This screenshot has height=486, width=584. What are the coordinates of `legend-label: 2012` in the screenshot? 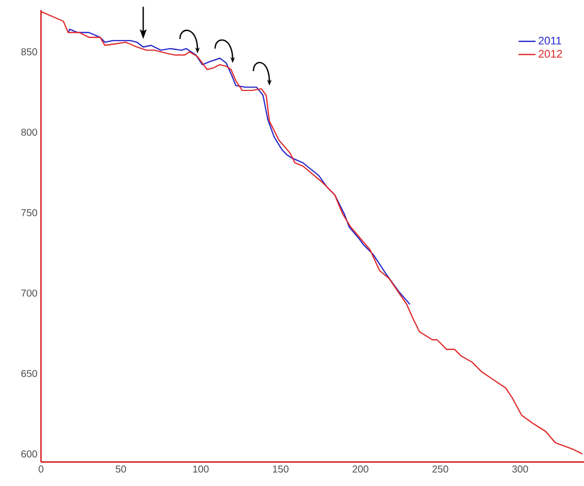 It's located at (550, 54).